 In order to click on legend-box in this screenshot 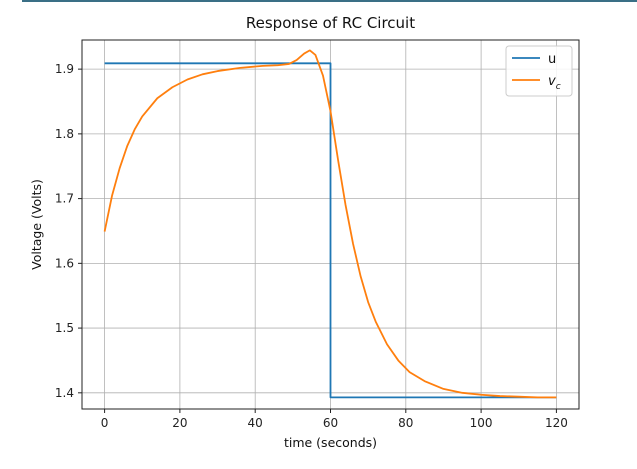, I will do `click(539, 71)`.